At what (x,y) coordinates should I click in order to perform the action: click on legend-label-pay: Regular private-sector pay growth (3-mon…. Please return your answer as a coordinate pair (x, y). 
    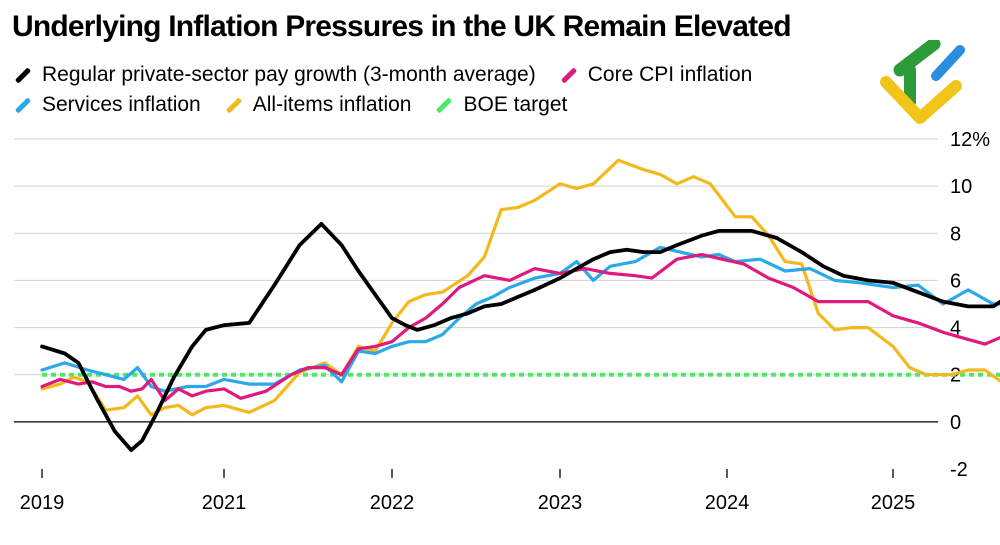
    Looking at the image, I should click on (289, 74).